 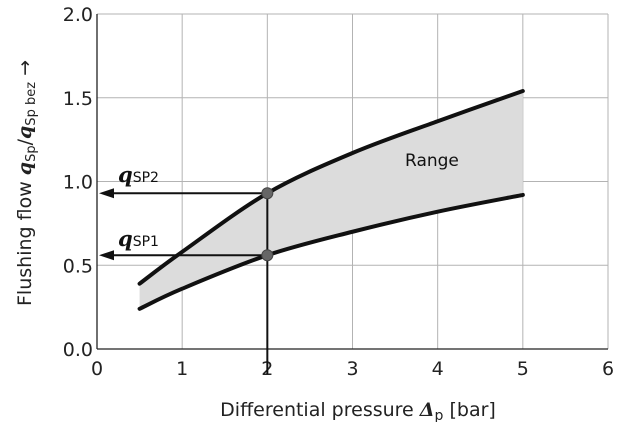 I want to click on q-sp1-arrow-head, so click(x=106, y=255).